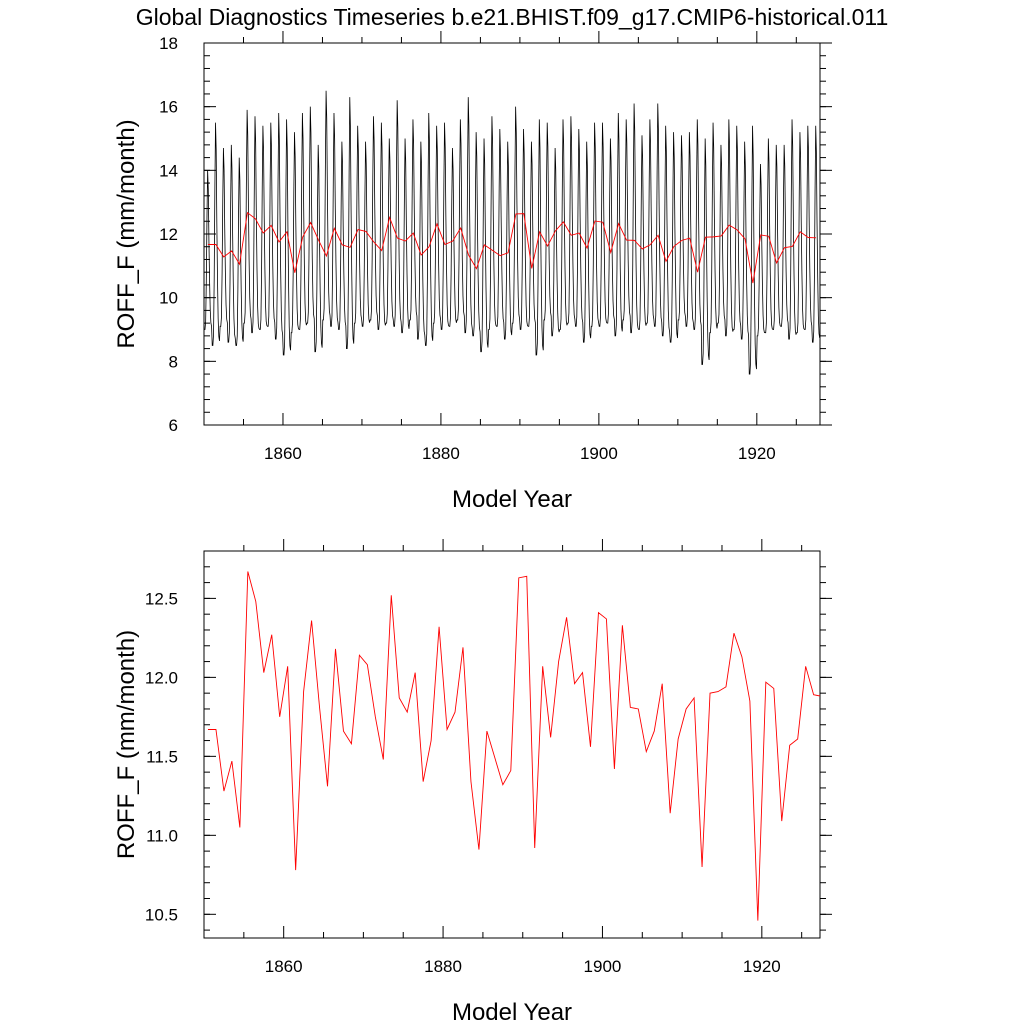 The height and width of the screenshot is (1024, 1024). Describe the element at coordinates (173, 361) in the screenshot. I see `y-tick-label: 8` at that location.